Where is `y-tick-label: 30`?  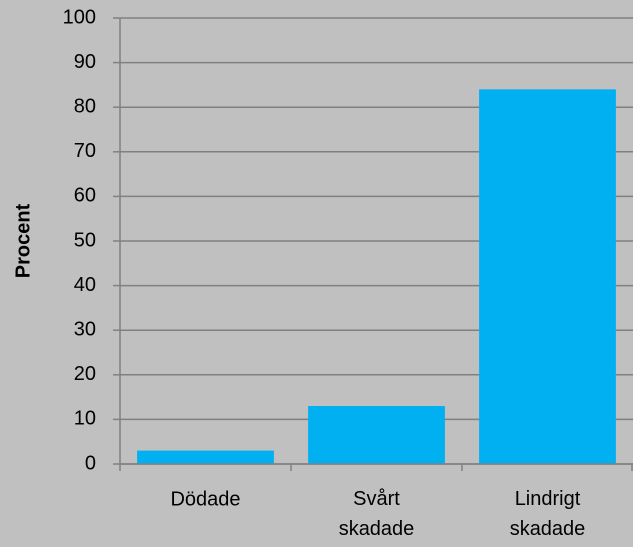 y-tick-label: 30 is located at coordinates (85, 329).